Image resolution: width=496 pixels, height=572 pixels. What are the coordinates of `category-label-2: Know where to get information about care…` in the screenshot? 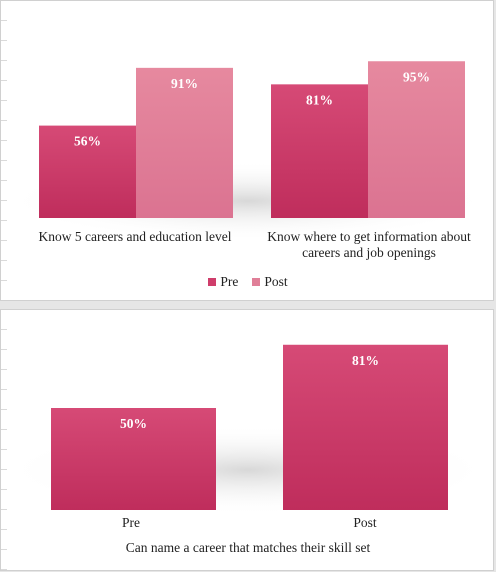 It's located at (369, 244).